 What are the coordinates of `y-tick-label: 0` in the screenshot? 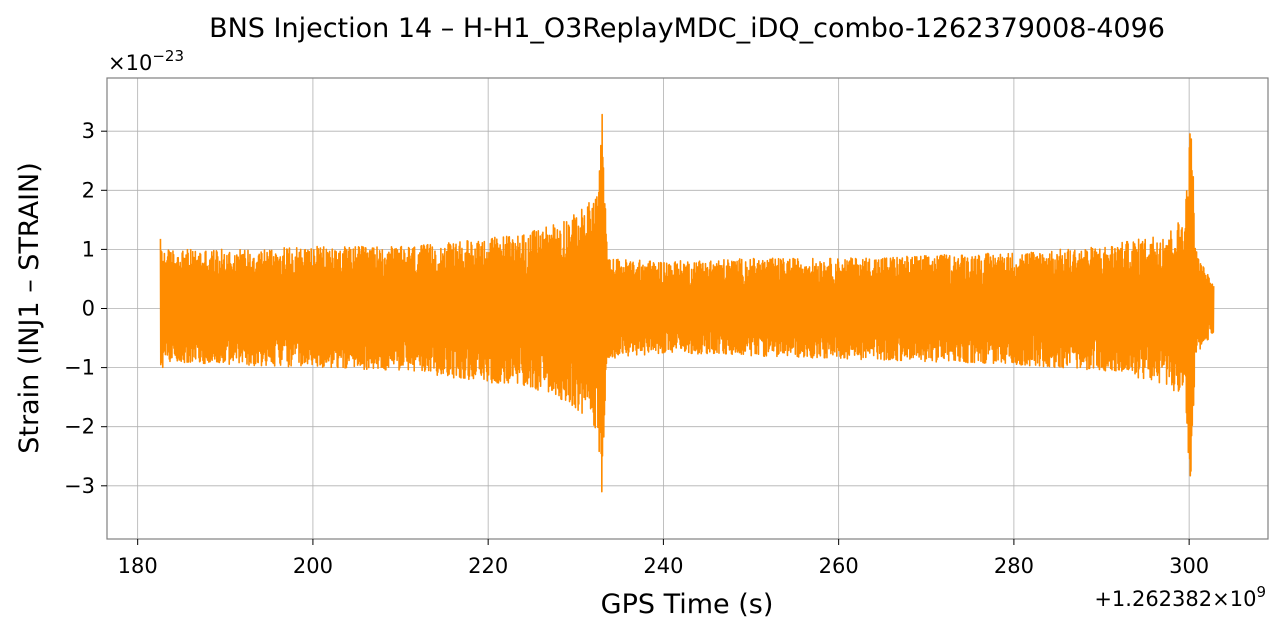 It's located at (88, 309).